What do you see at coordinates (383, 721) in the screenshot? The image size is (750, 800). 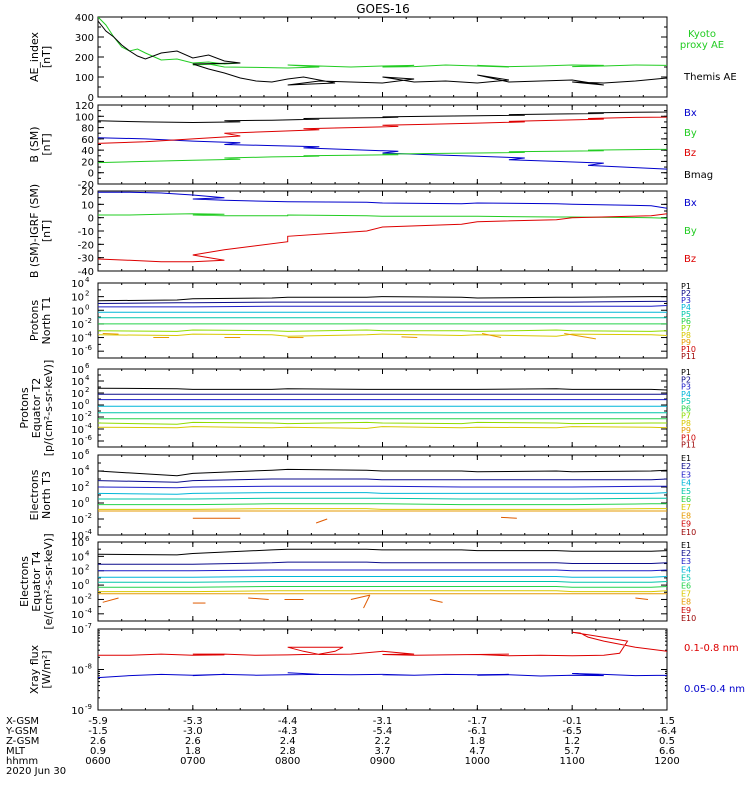 I see `x-axis-value: -3.1` at bounding box center [383, 721].